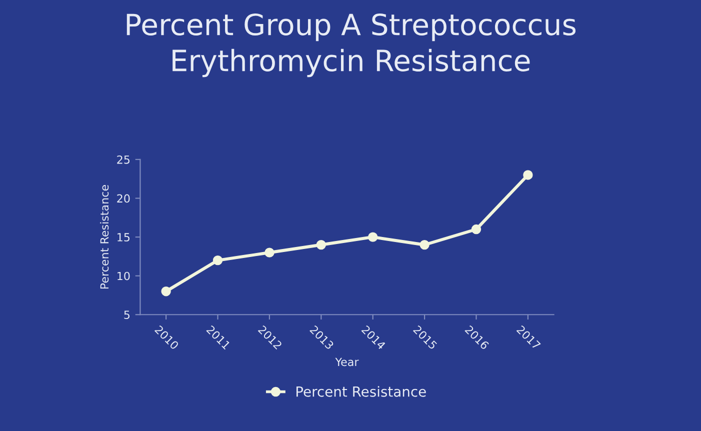  I want to click on y-tick-label: 25, so click(123, 159).